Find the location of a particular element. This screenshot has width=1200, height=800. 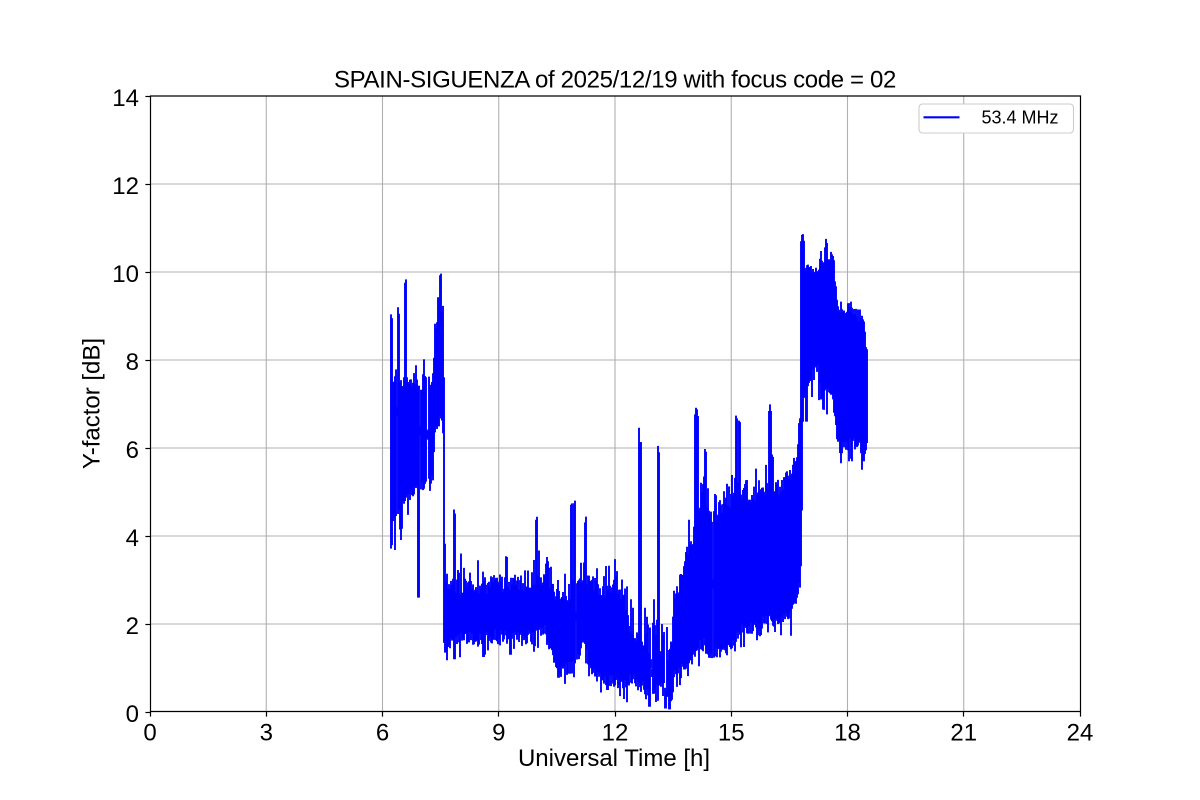

svg-text: 10 is located at coordinates (125, 274).